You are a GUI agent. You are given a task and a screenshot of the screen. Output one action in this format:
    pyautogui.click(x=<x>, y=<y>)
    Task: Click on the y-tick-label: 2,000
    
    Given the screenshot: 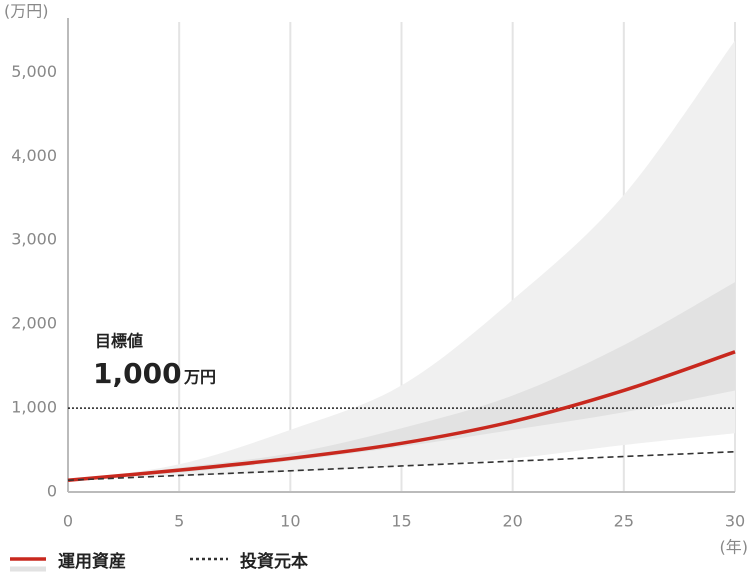 What is the action you would take?
    pyautogui.click(x=34, y=323)
    